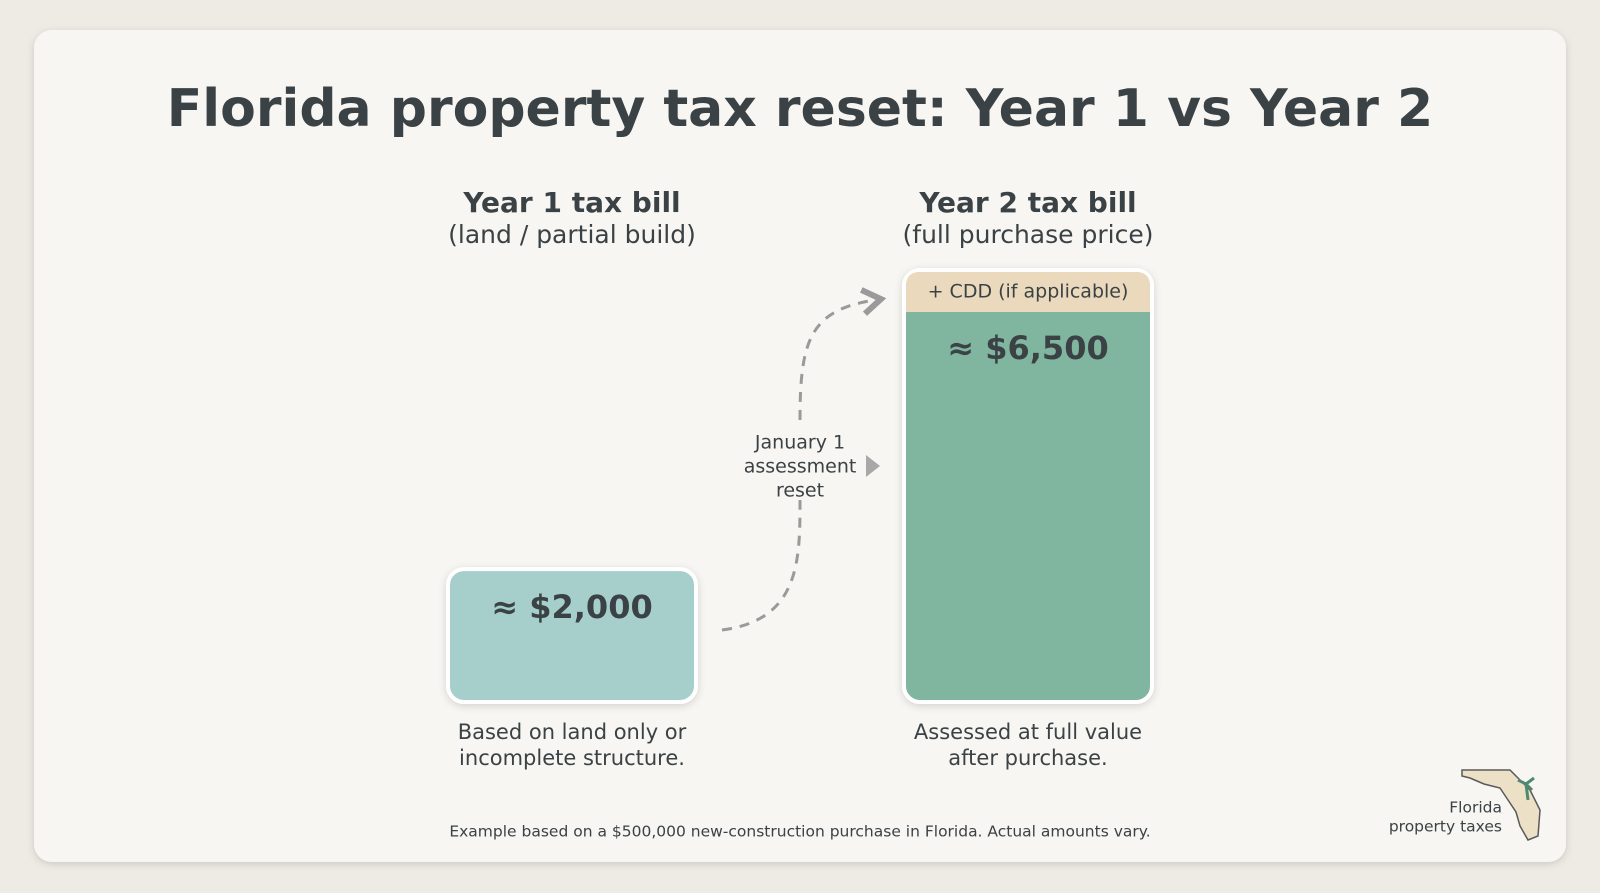 Image resolution: width=1600 pixels, height=893 pixels. What do you see at coordinates (1027, 348) in the screenshot?
I see `value-label: ≈ $6,500` at bounding box center [1027, 348].